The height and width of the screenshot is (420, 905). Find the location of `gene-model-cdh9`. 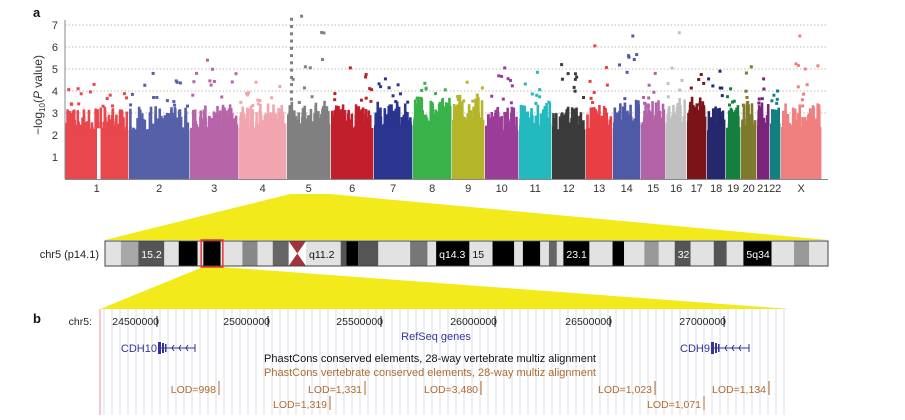

gene-model-cdh9 is located at coordinates (730, 348).